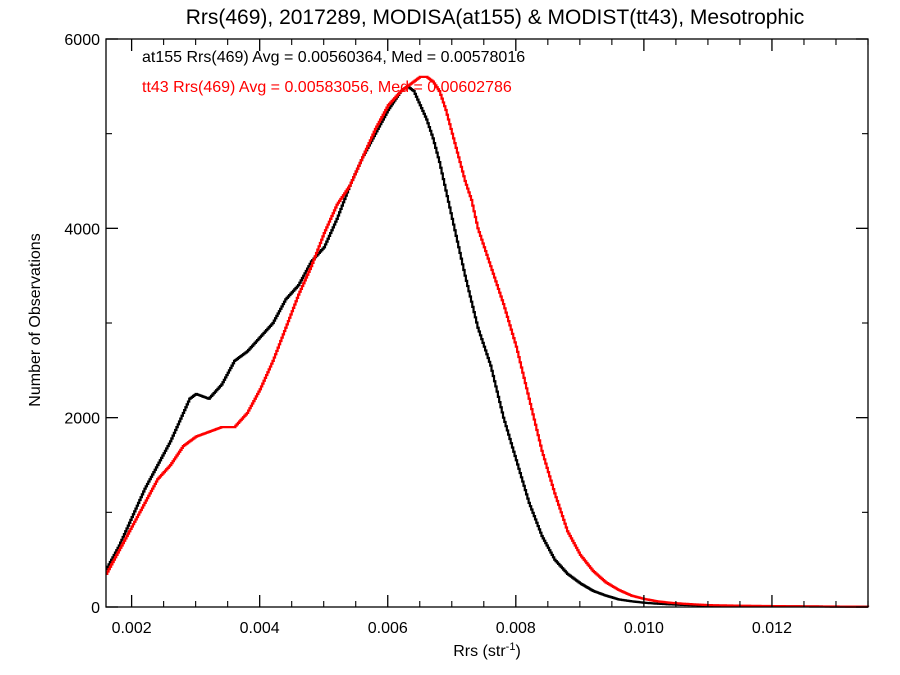  Describe the element at coordinates (132, 628) in the screenshot. I see `x-tick-label: 0.002` at that location.